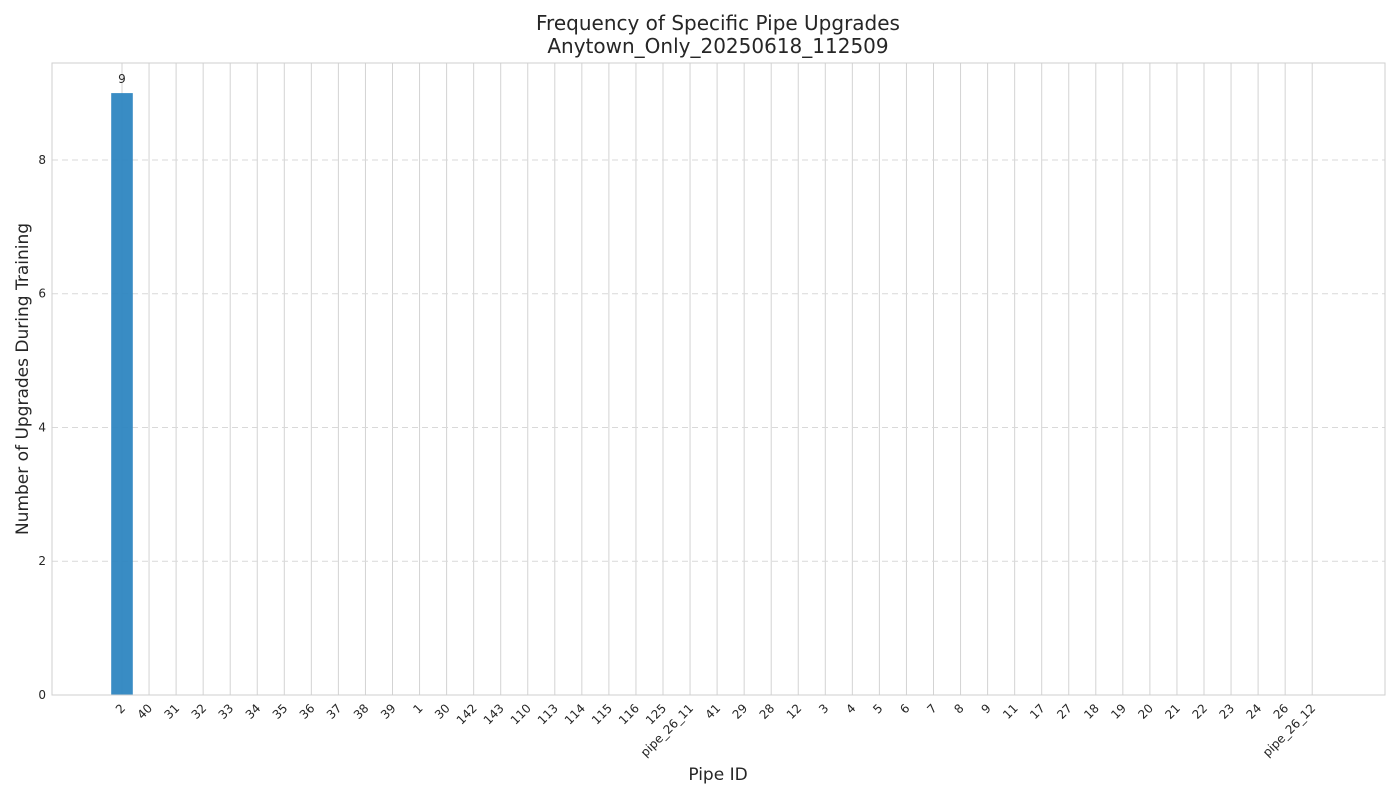 Image resolution: width=1400 pixels, height=800 pixels. What do you see at coordinates (740, 711) in the screenshot?
I see `x-tick-label: 29` at bounding box center [740, 711].